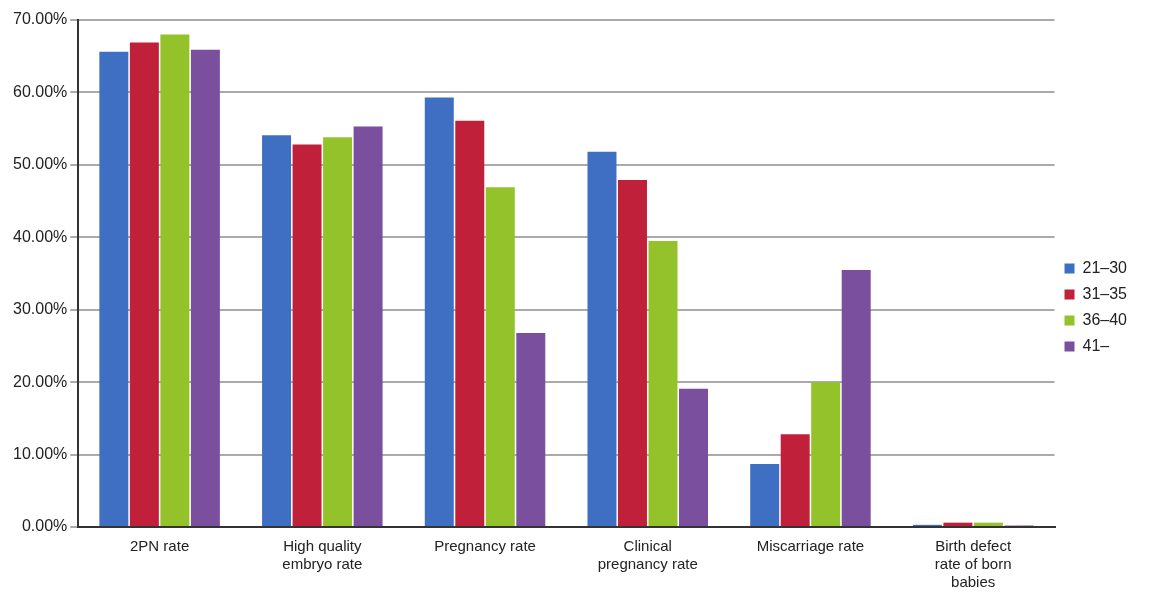  What do you see at coordinates (647, 555) in the screenshot?
I see `x-tick-label: Clinical pregnancy rate` at bounding box center [647, 555].